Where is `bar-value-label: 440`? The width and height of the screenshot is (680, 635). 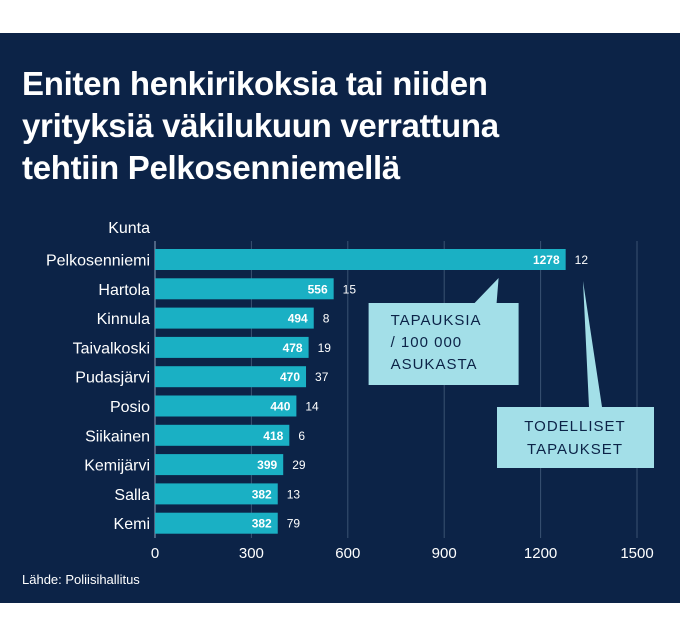
bar-value-label: 440 is located at coordinates (280, 407).